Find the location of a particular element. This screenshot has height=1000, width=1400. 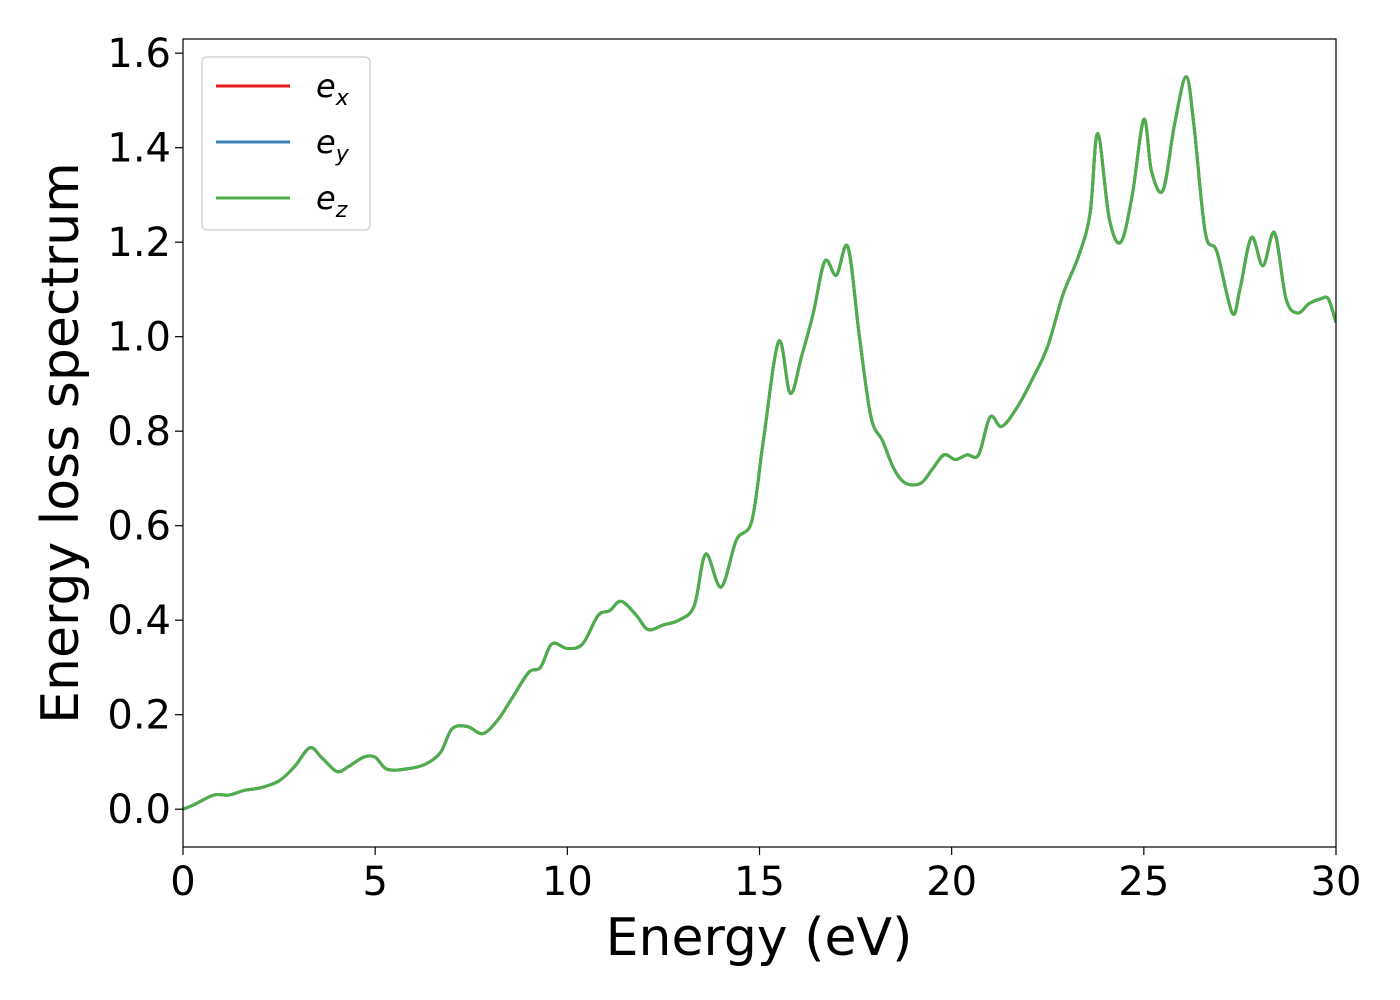

y-tick-label: 0.4 is located at coordinates (139, 621).